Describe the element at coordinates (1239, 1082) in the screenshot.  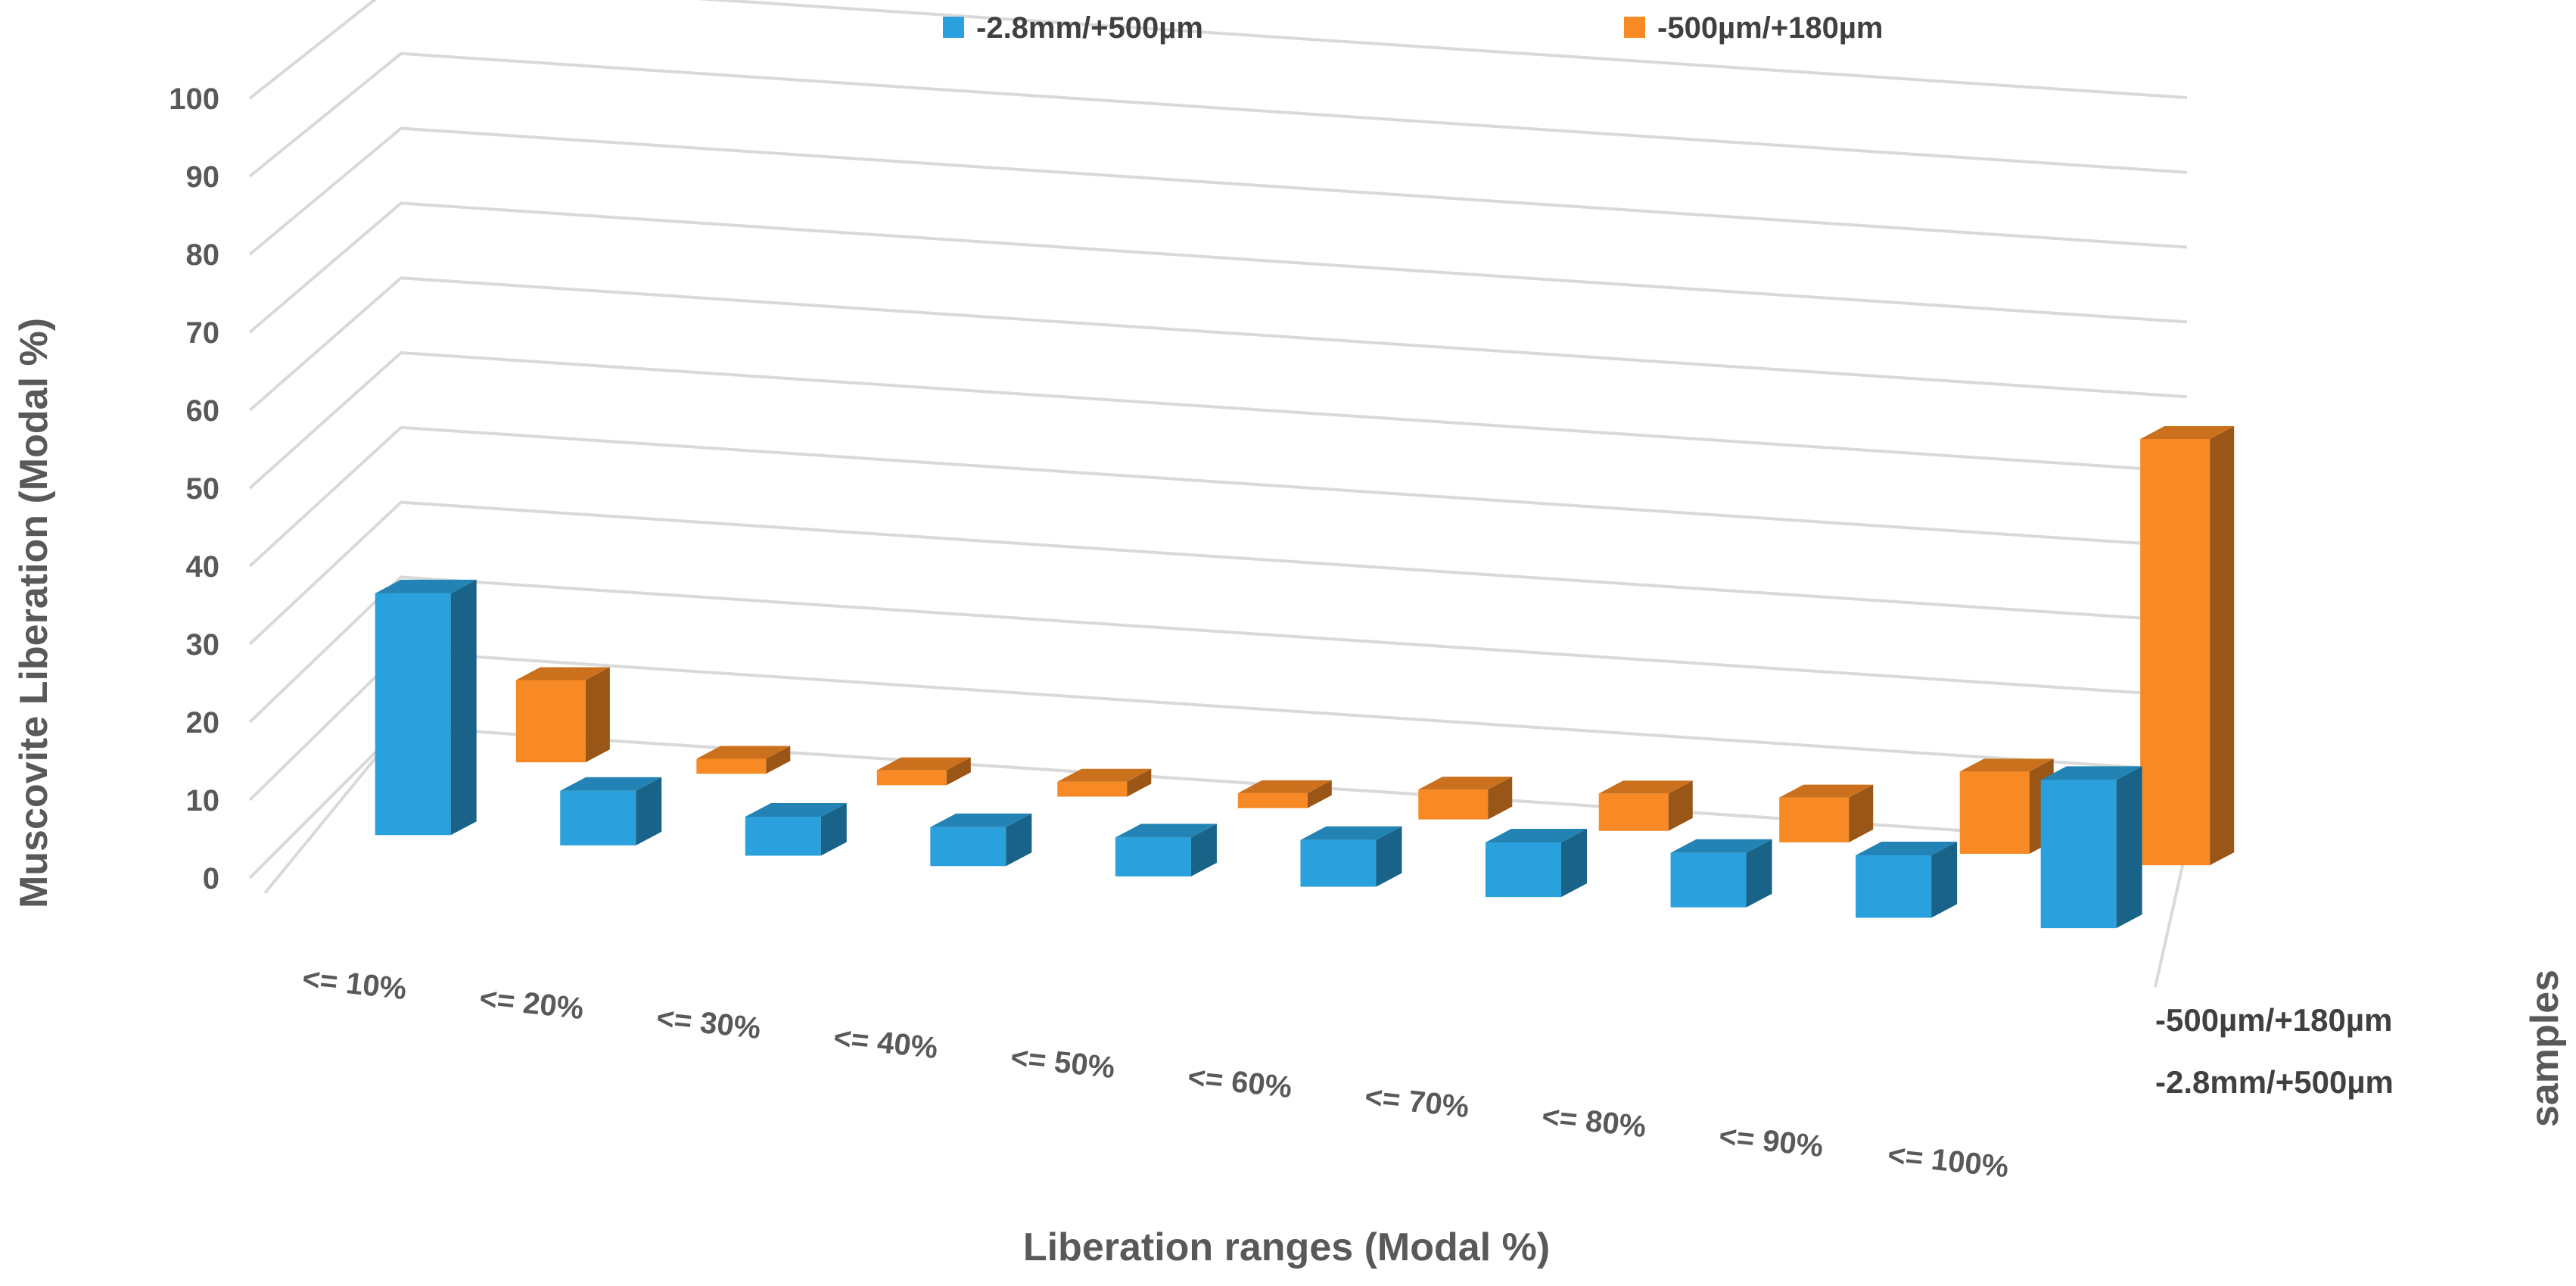
I see `x-tick-label: <= 60%` at that location.